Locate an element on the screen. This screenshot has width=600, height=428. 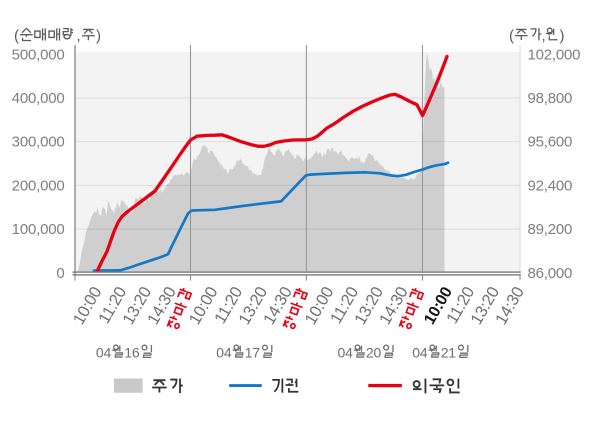
svg-text: 200,000 is located at coordinates (38, 185).